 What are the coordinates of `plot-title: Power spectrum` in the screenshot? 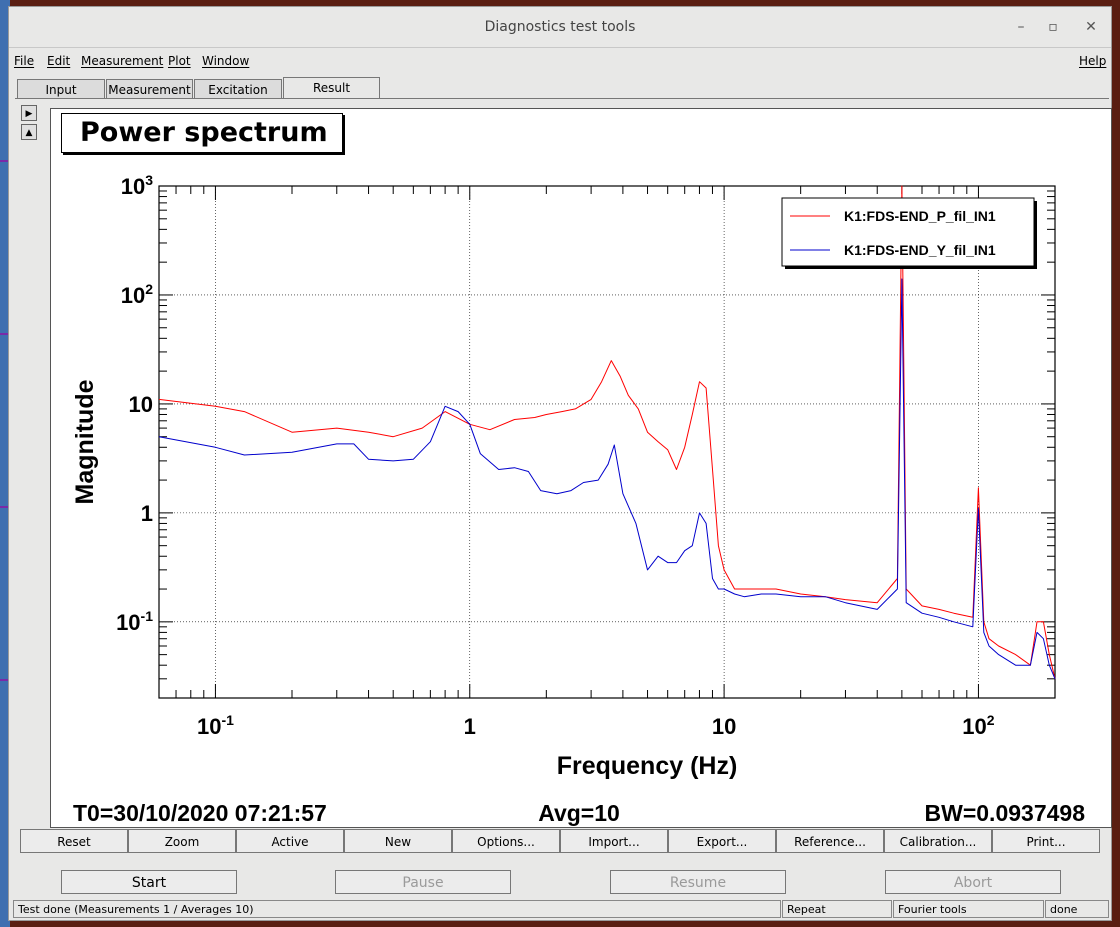 It's located at (202, 133).